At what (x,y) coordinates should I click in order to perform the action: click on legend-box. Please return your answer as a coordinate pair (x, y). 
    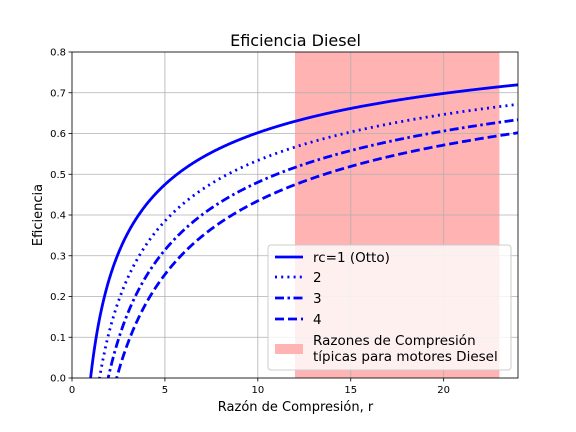
    Looking at the image, I should click on (389, 307).